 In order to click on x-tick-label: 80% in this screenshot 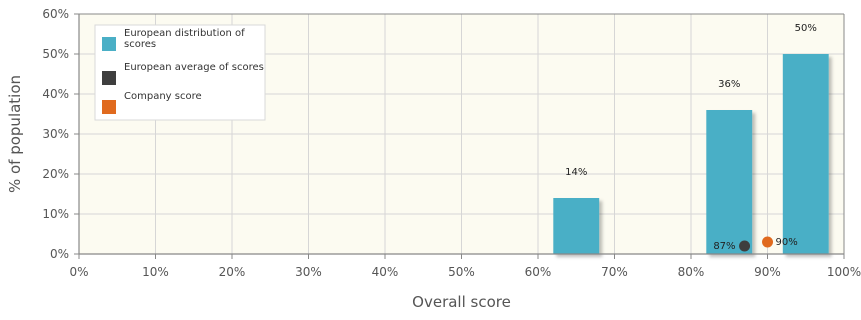, I will do `click(691, 272)`.